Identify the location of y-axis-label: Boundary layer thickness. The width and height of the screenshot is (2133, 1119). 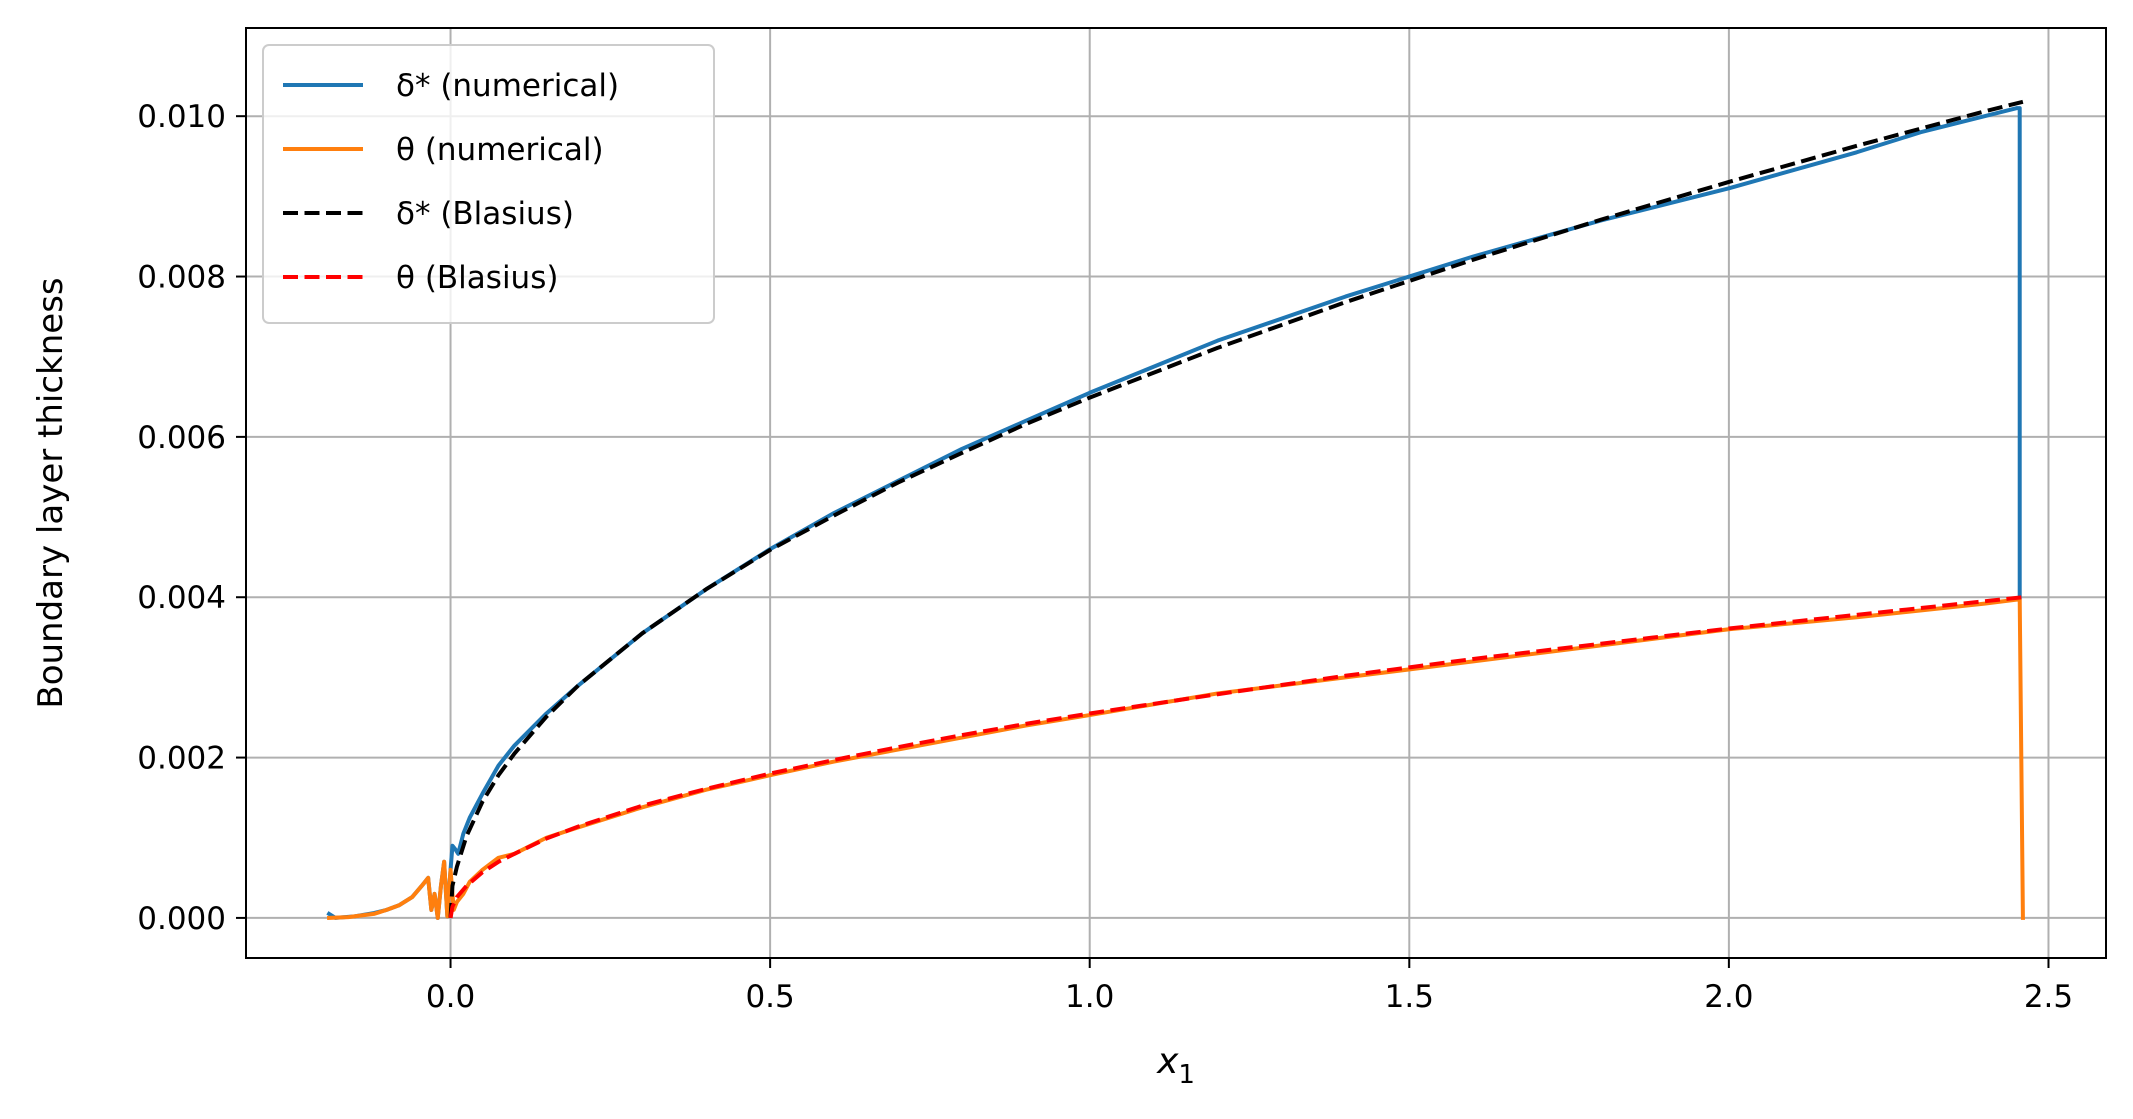
(51, 492).